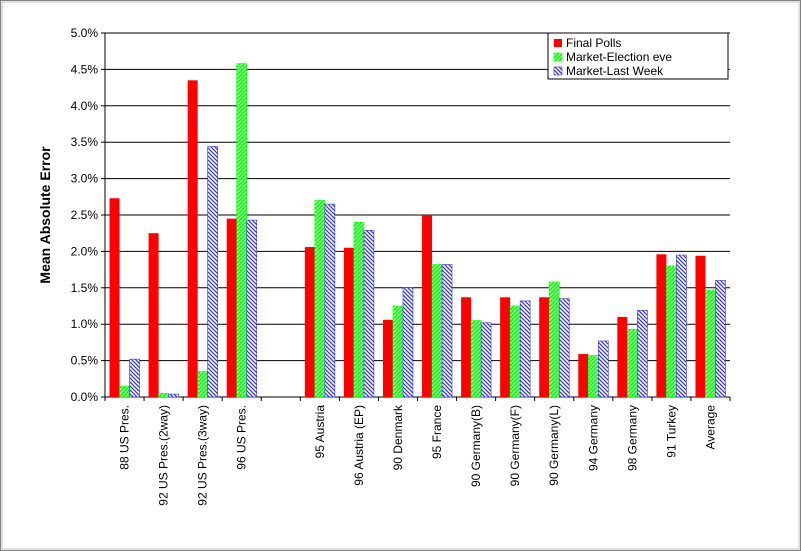  What do you see at coordinates (593, 438) in the screenshot?
I see `x-tick-label: 94 Germany` at bounding box center [593, 438].